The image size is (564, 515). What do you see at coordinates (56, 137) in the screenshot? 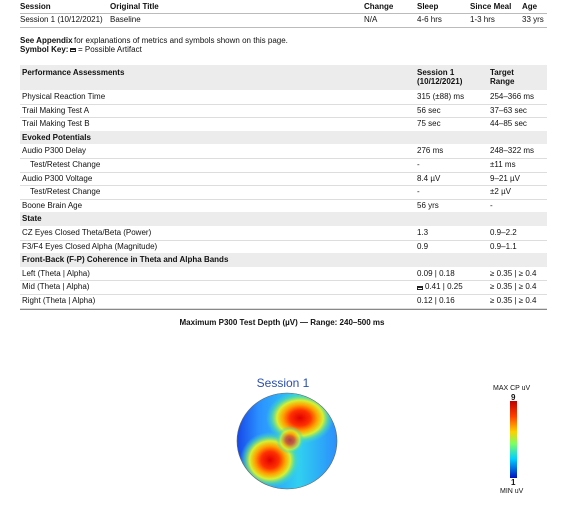
I see `section-label: Evoked Potentials` at bounding box center [56, 137].